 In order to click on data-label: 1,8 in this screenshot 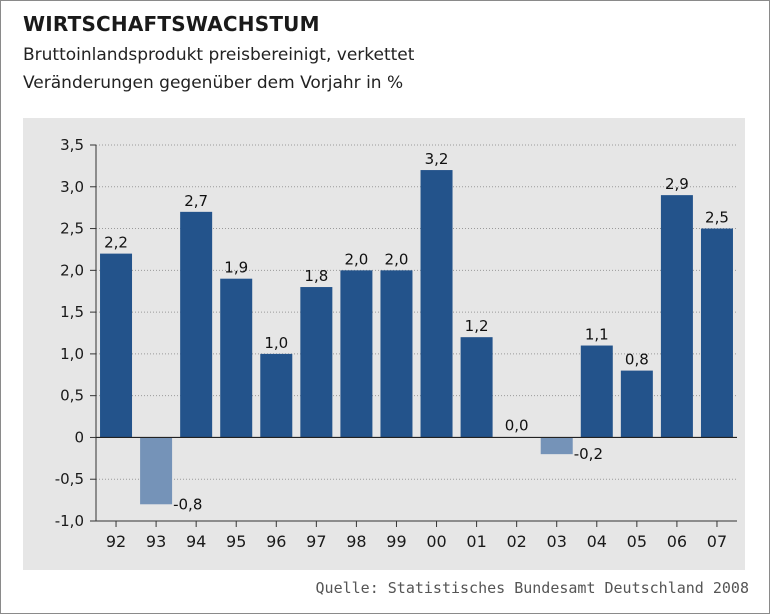, I will do `click(316, 276)`.